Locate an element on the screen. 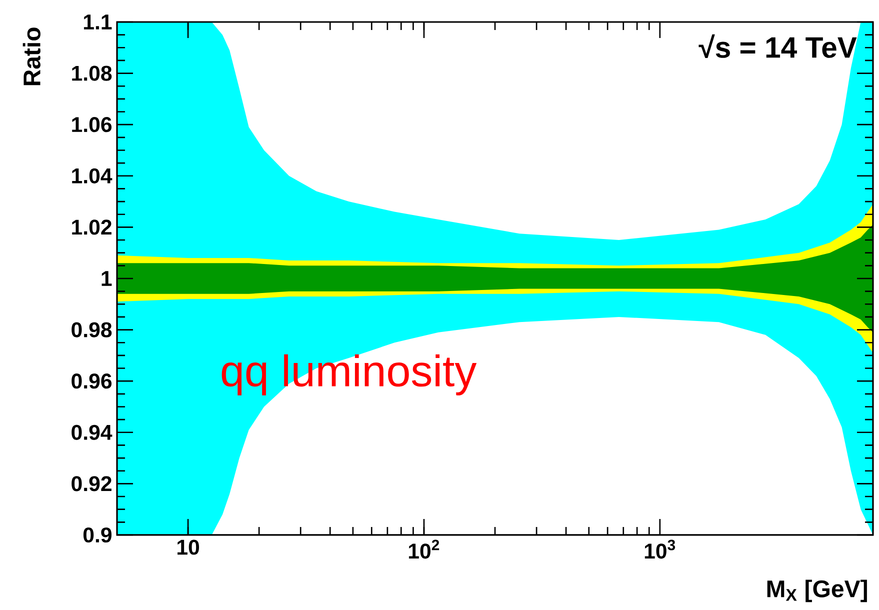 Image resolution: width=879 pixels, height=610 pixels. y-axis-title: Ratio is located at coordinates (31, 57).